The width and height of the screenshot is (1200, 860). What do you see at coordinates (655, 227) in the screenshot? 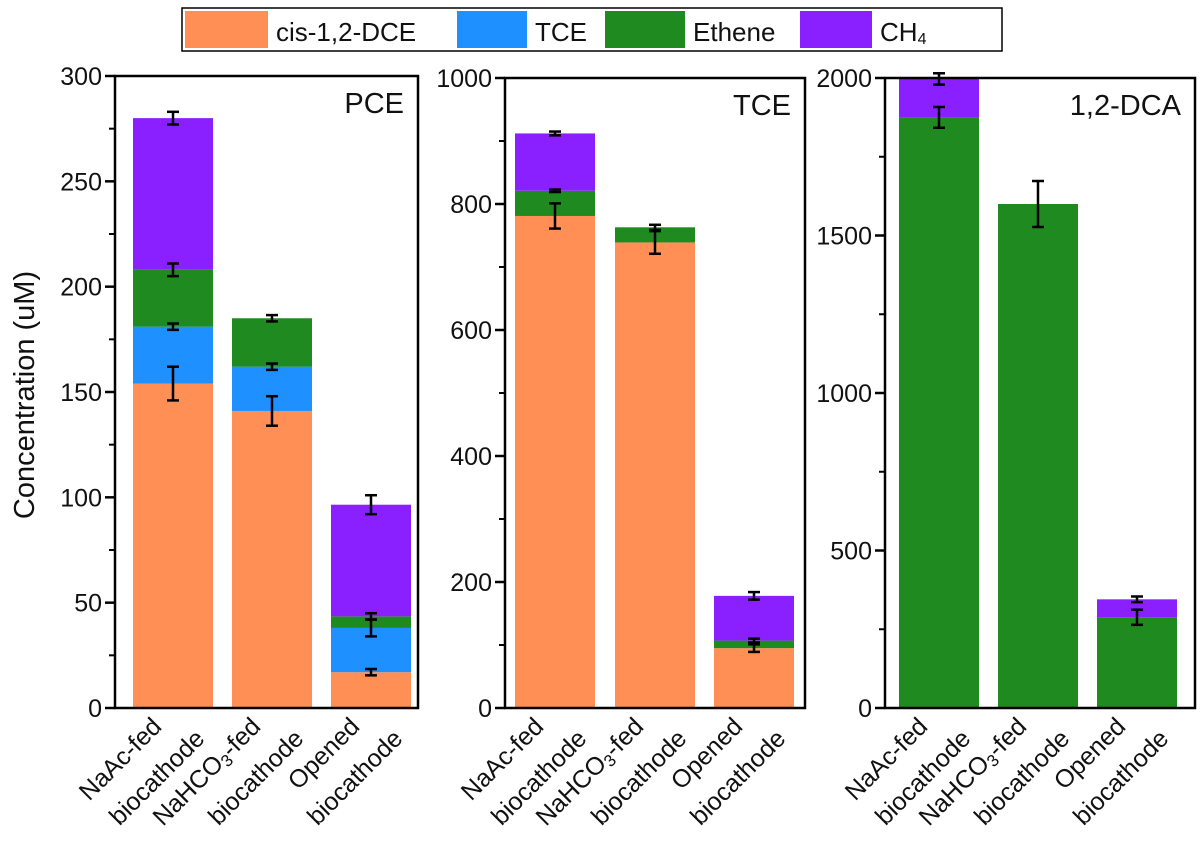
I see `error-bar-tce-cat2-ethene` at bounding box center [655, 227].